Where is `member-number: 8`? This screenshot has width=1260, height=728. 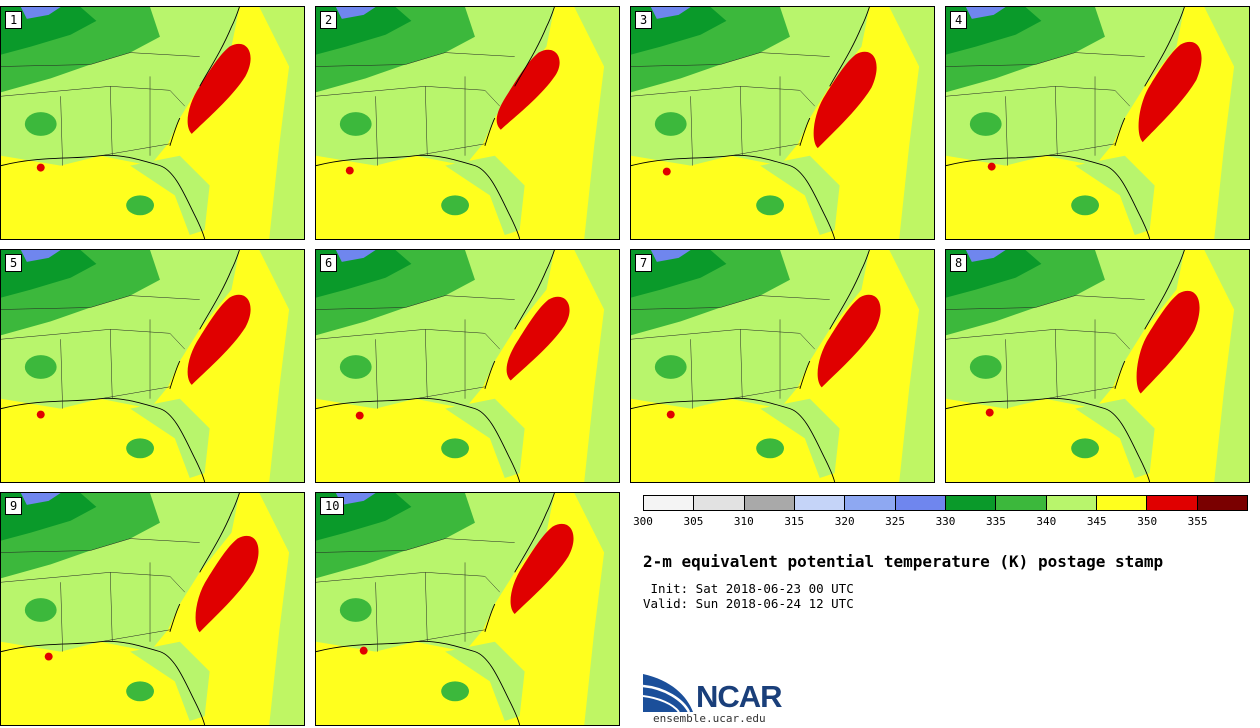 member-number: 8 is located at coordinates (959, 263).